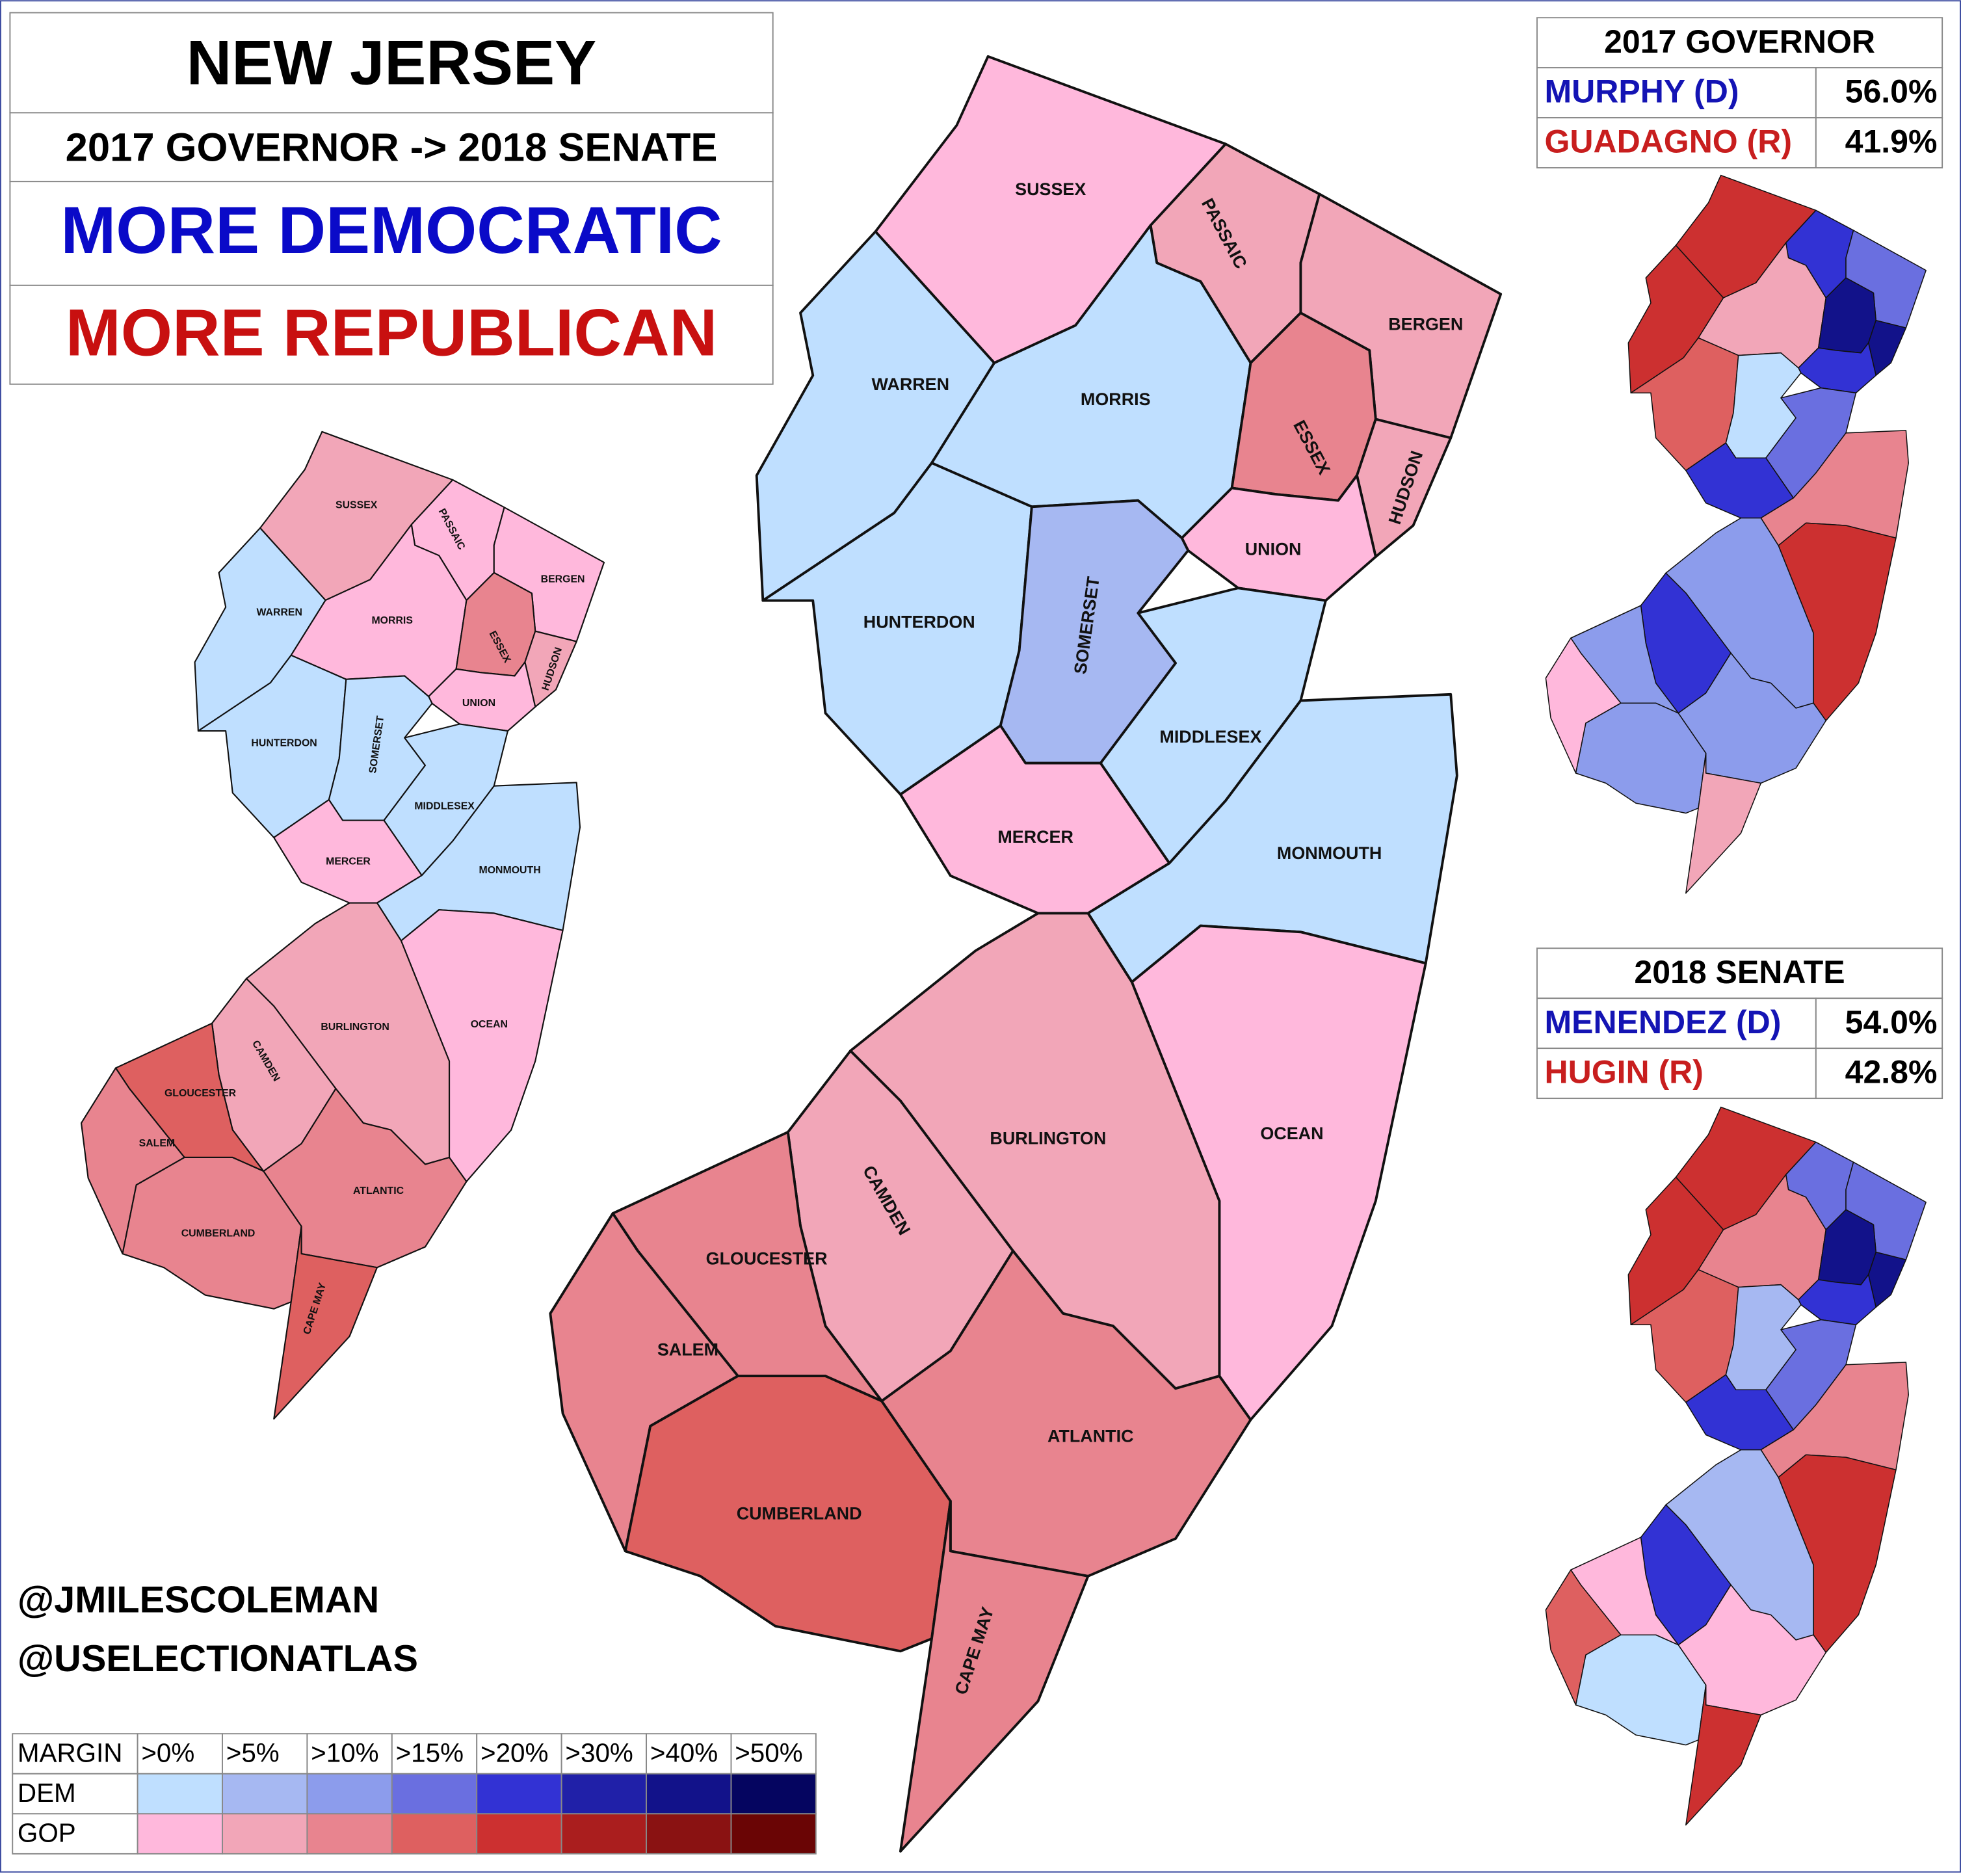 The image size is (1961, 1876). Describe the element at coordinates (218, 1659) in the screenshot. I see `credit: @USELECTIONATLAS` at that location.